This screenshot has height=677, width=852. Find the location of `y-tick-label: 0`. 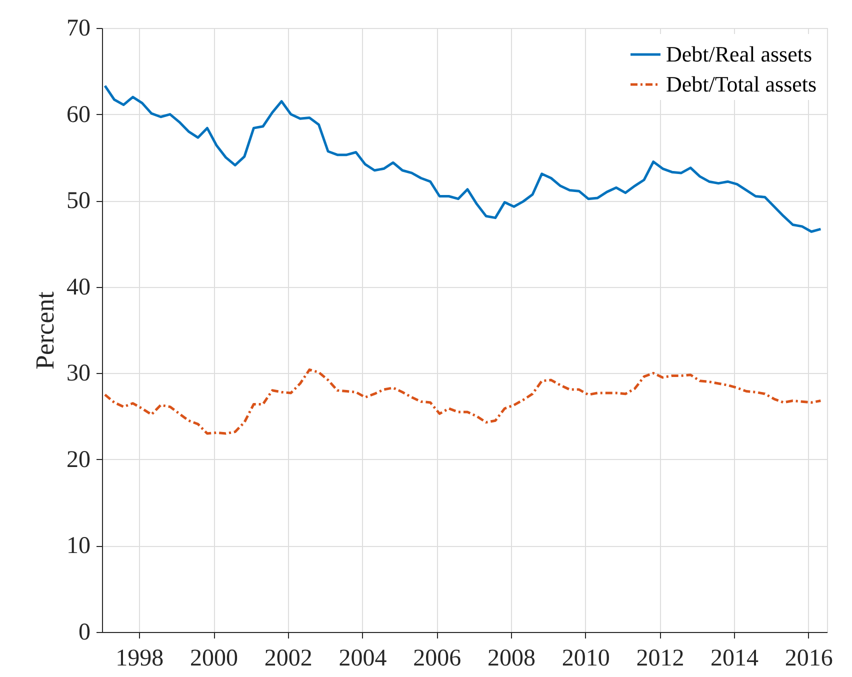

y-tick-label: 0 is located at coordinates (84, 633).